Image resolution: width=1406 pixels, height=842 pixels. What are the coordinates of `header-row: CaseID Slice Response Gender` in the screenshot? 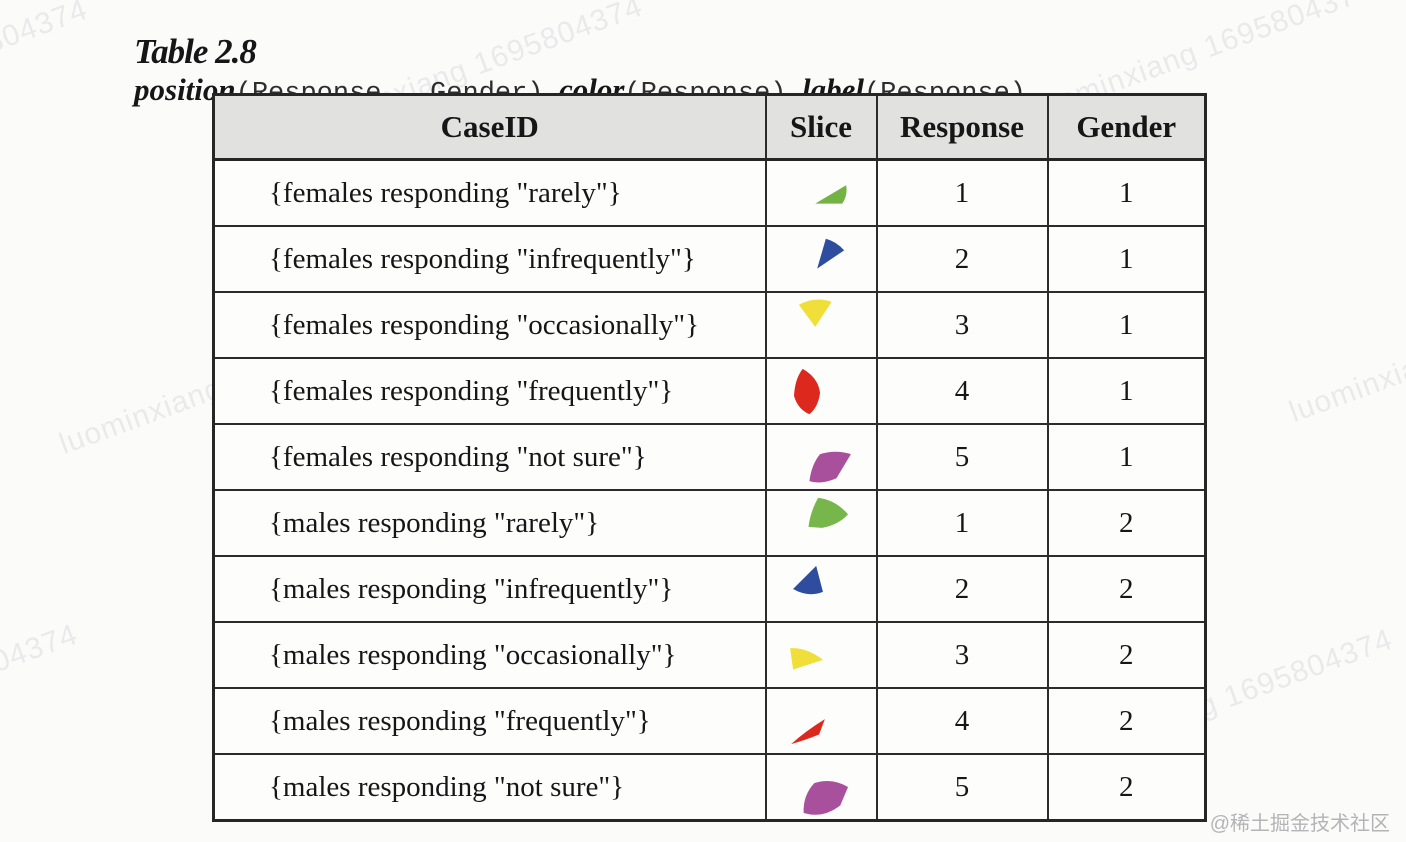 It's located at (709, 127).